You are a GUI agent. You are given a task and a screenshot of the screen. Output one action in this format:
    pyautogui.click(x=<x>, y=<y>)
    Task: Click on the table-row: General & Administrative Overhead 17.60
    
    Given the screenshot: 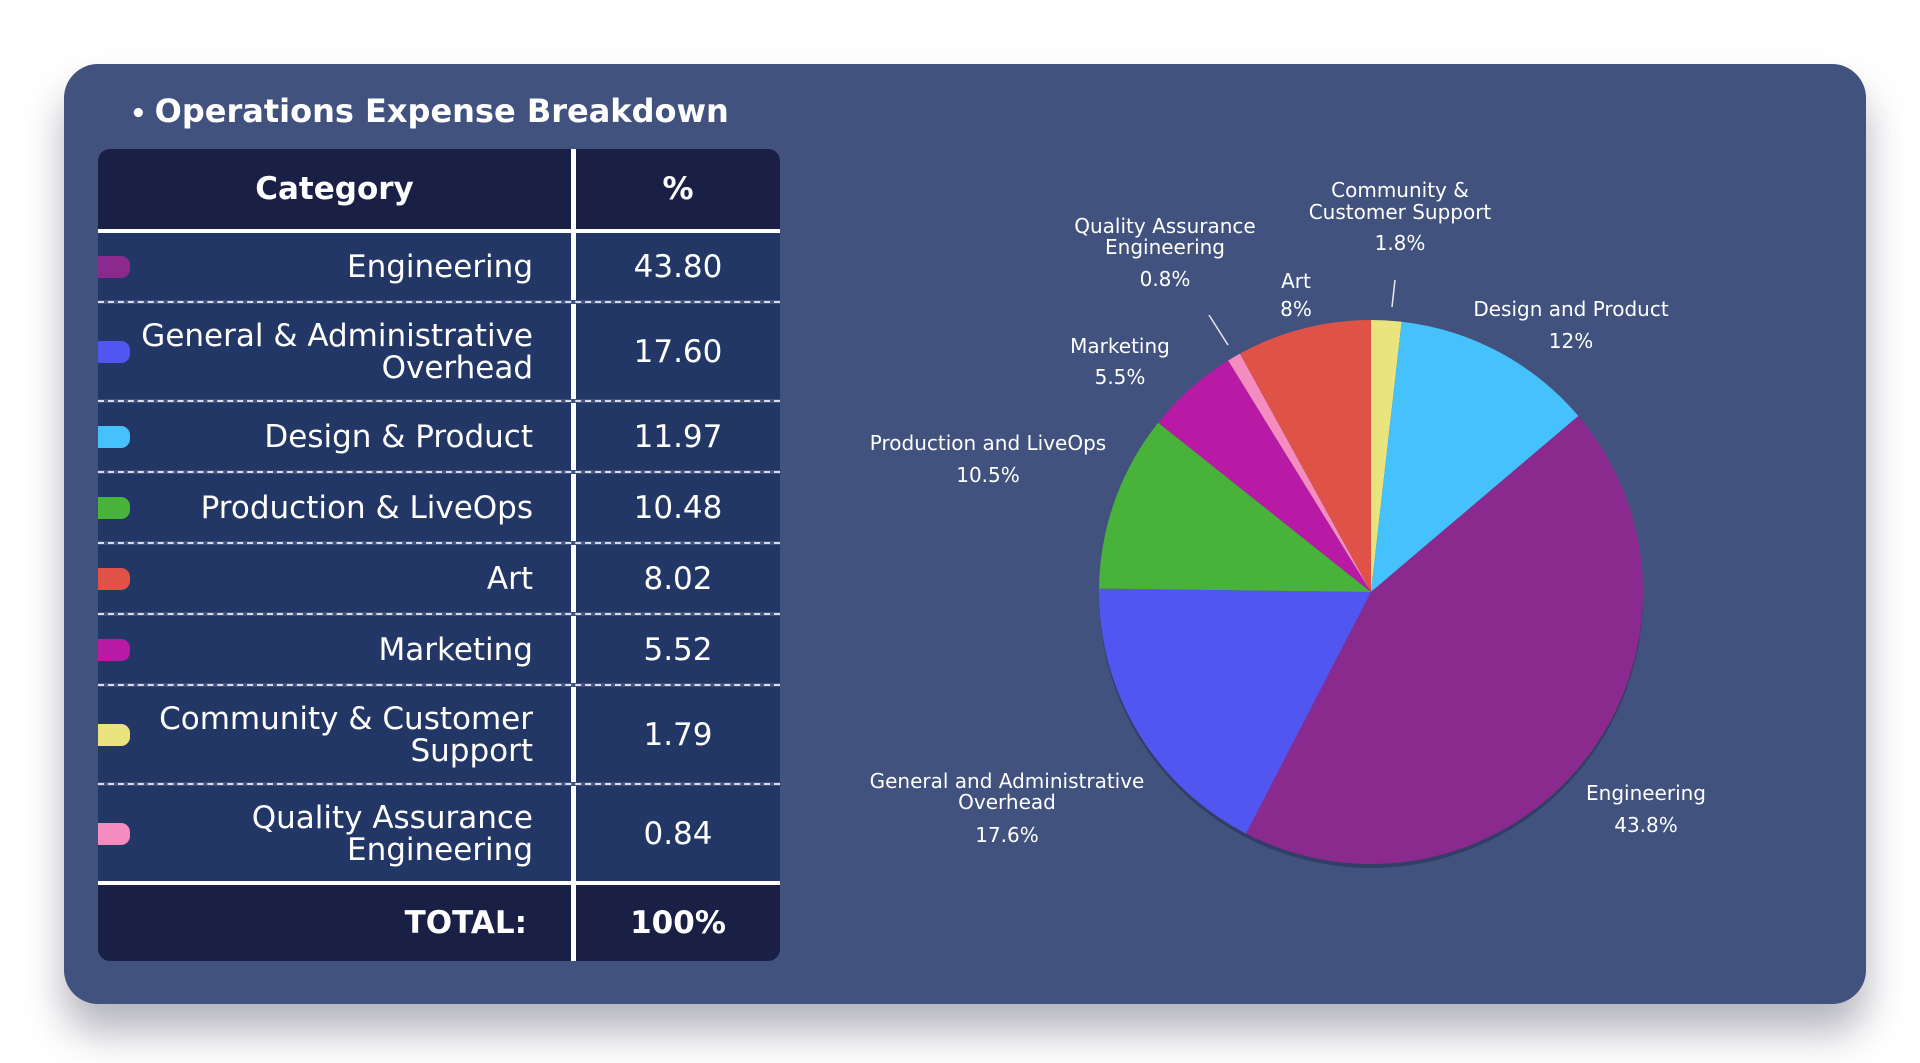 What is the action you would take?
    pyautogui.click(x=439, y=351)
    